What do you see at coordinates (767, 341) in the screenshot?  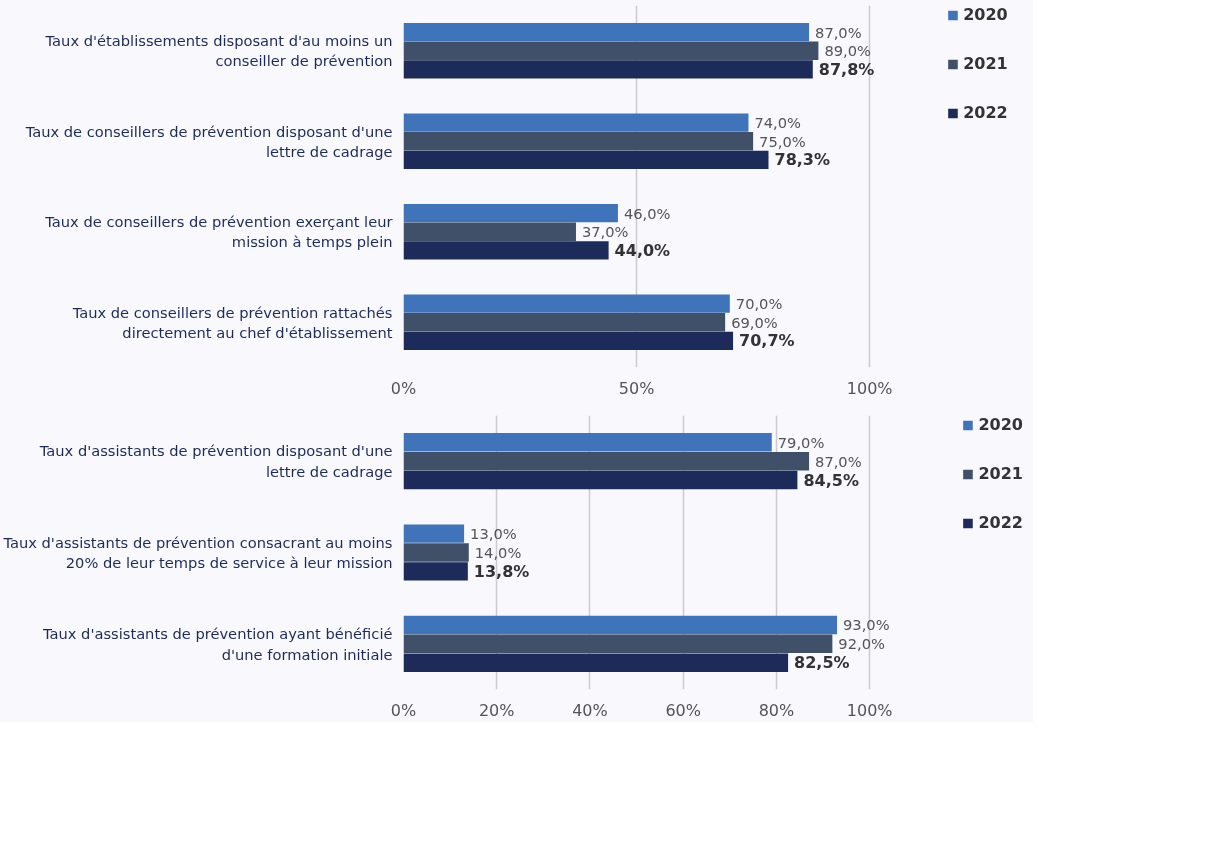 I see `data-label: 70,7%` at bounding box center [767, 341].